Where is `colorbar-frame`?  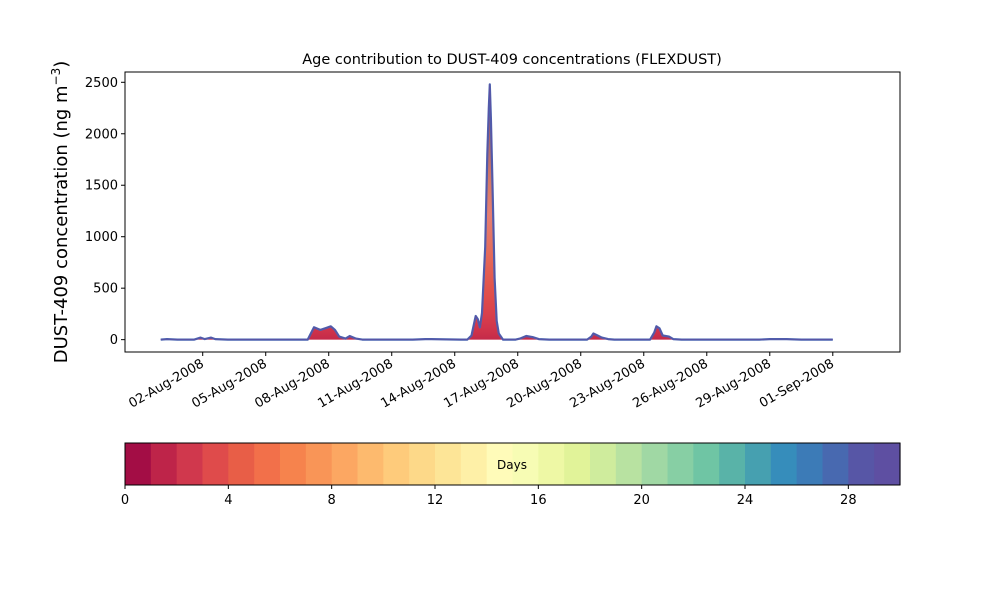
colorbar-frame is located at coordinates (512, 464).